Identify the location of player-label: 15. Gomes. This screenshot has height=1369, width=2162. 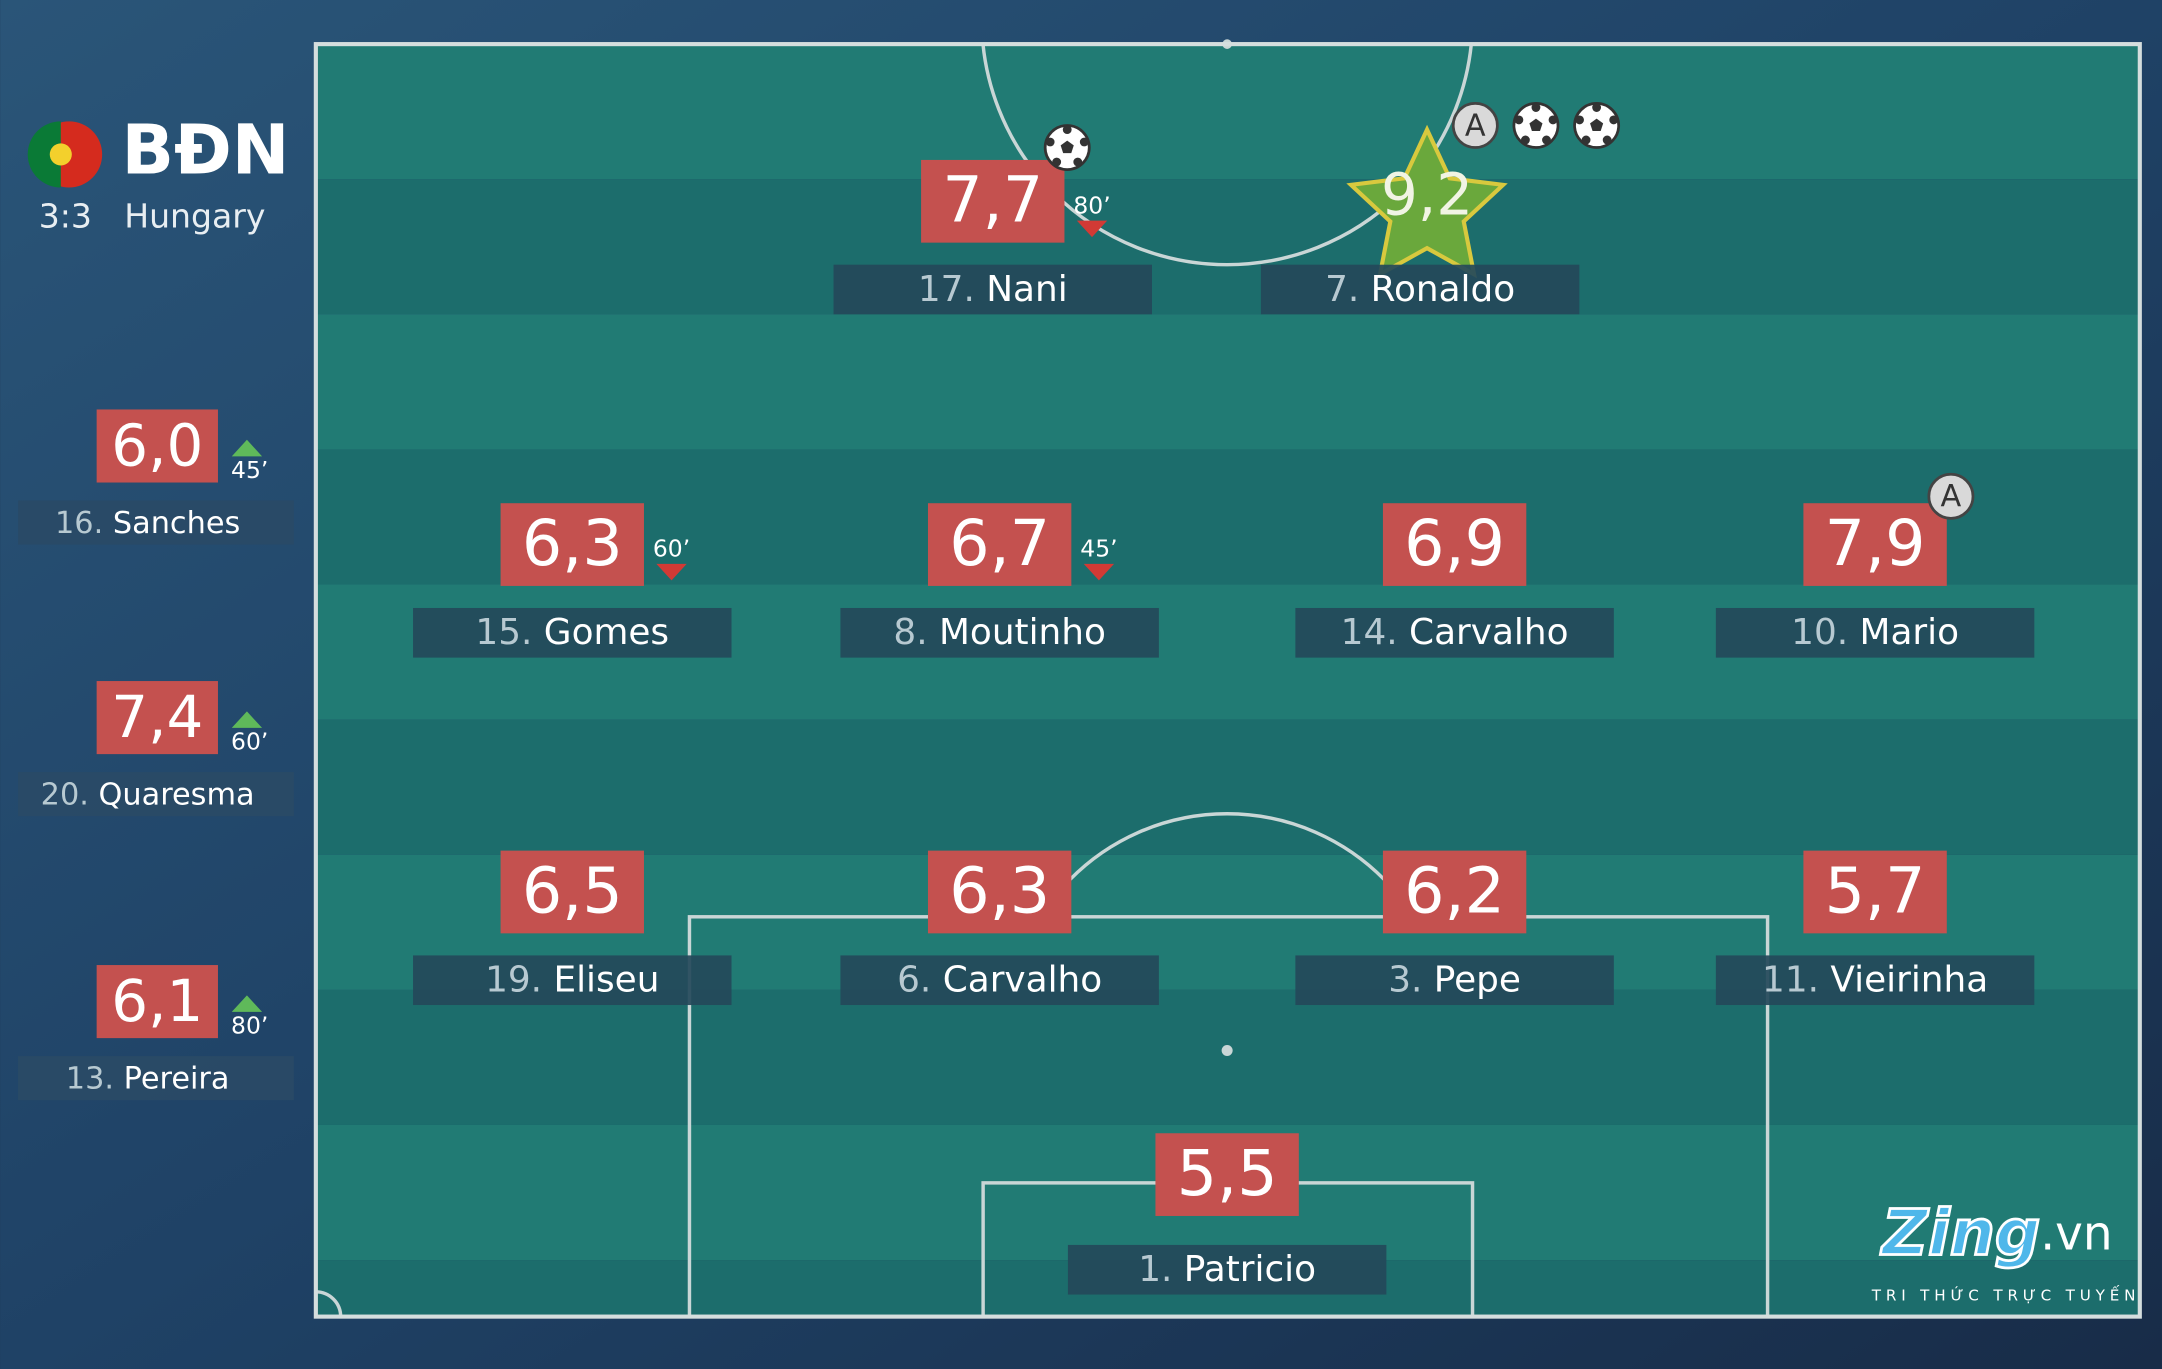
(572, 632).